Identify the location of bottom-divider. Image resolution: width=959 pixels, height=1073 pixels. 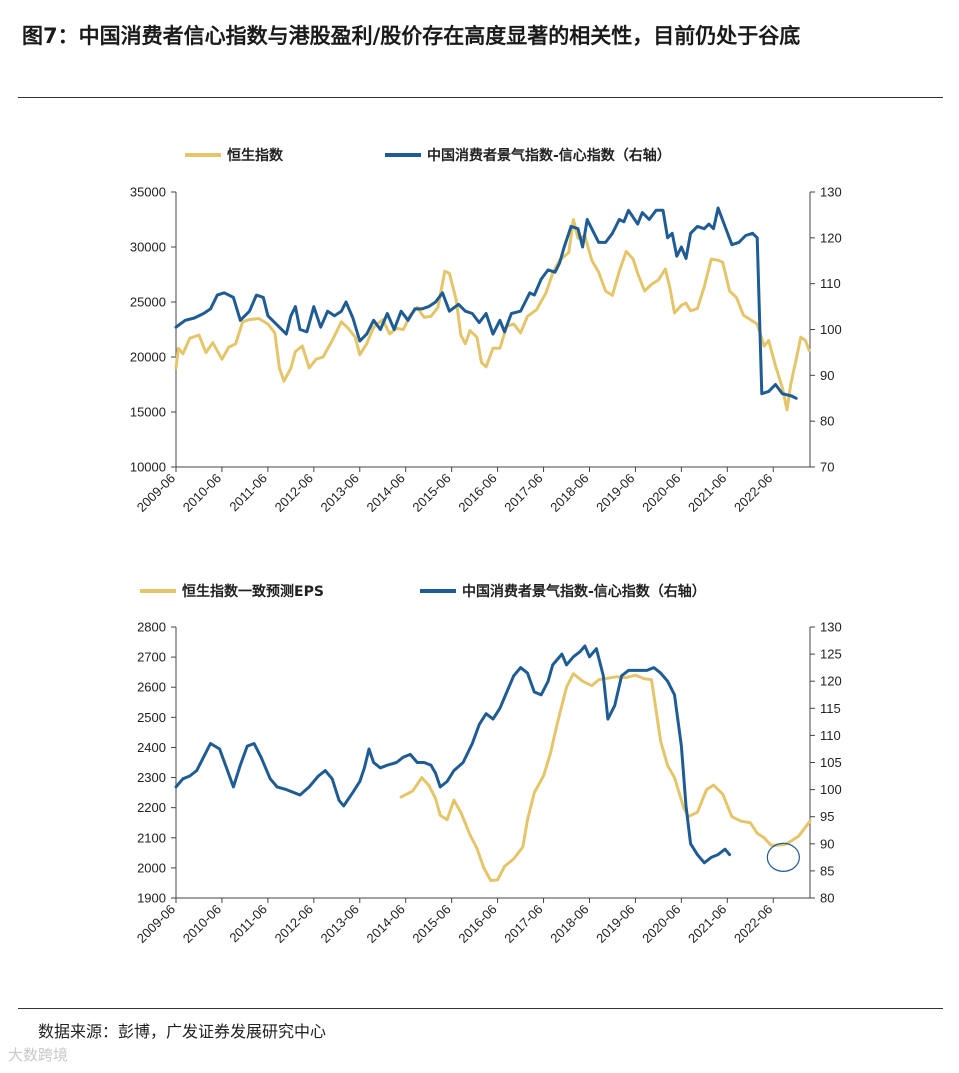
(480, 1008).